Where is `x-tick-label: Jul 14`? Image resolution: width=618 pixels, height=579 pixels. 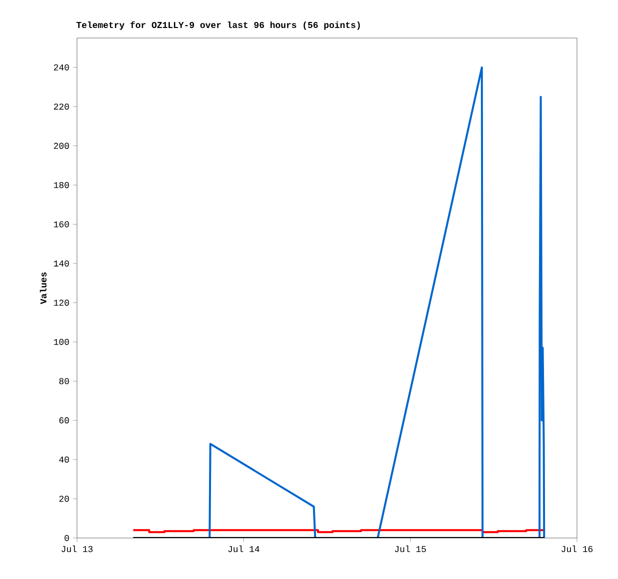
x-tick-label: Jul 14 is located at coordinates (244, 549).